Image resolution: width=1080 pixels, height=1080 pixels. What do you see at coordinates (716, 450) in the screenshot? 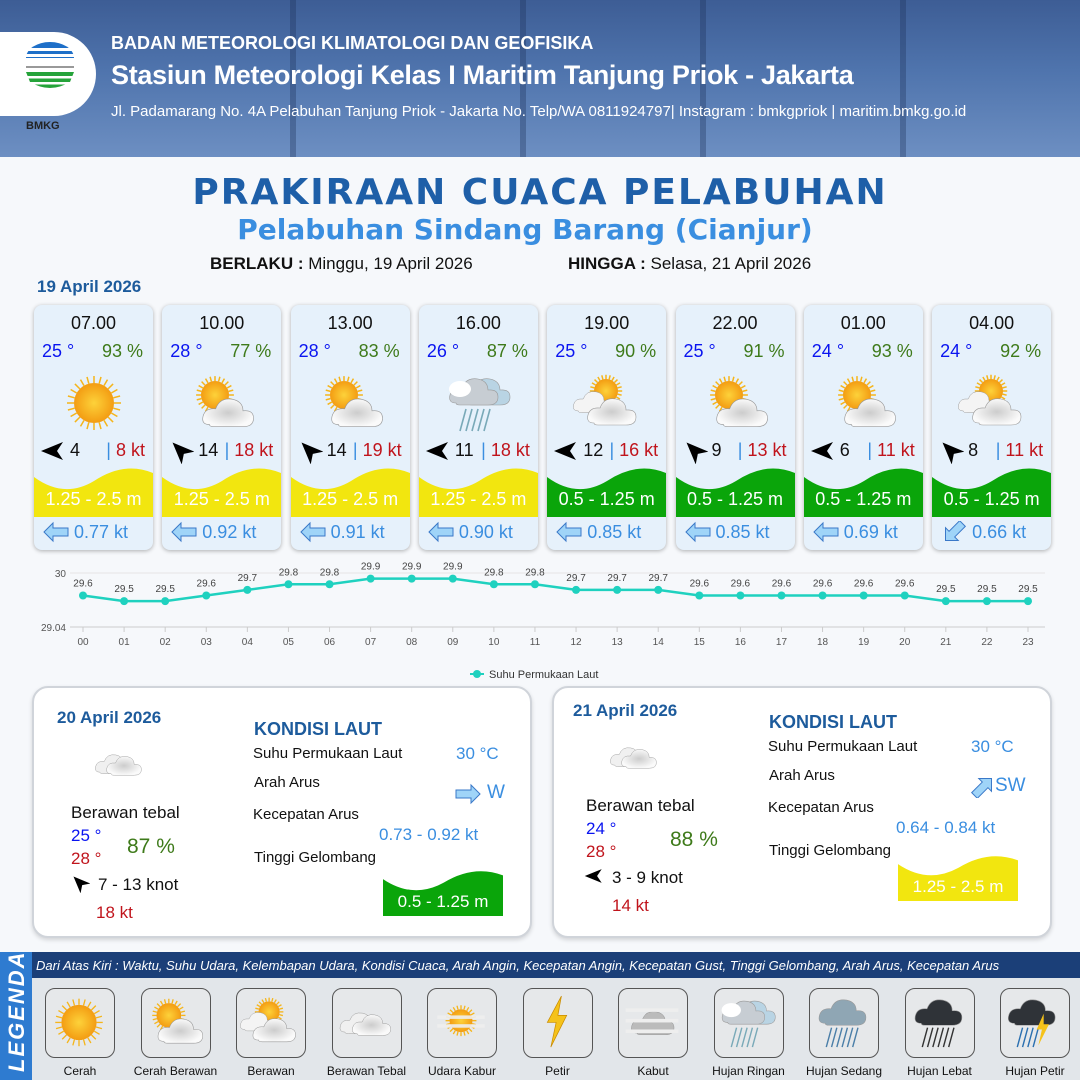
I see `wind-speed: 9` at bounding box center [716, 450].